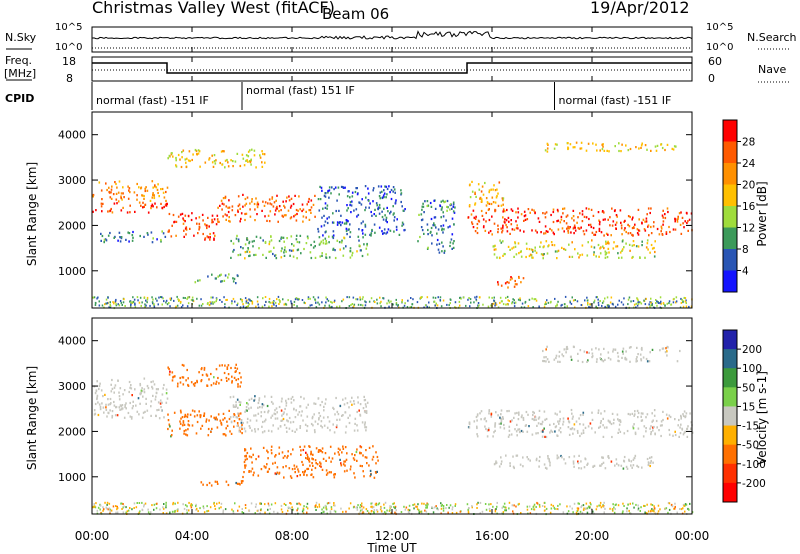 Image resolution: width=800 pixels, height=554 pixels. What do you see at coordinates (72, 180) in the screenshot?
I see `power-y-tick-label: 3000` at bounding box center [72, 180].